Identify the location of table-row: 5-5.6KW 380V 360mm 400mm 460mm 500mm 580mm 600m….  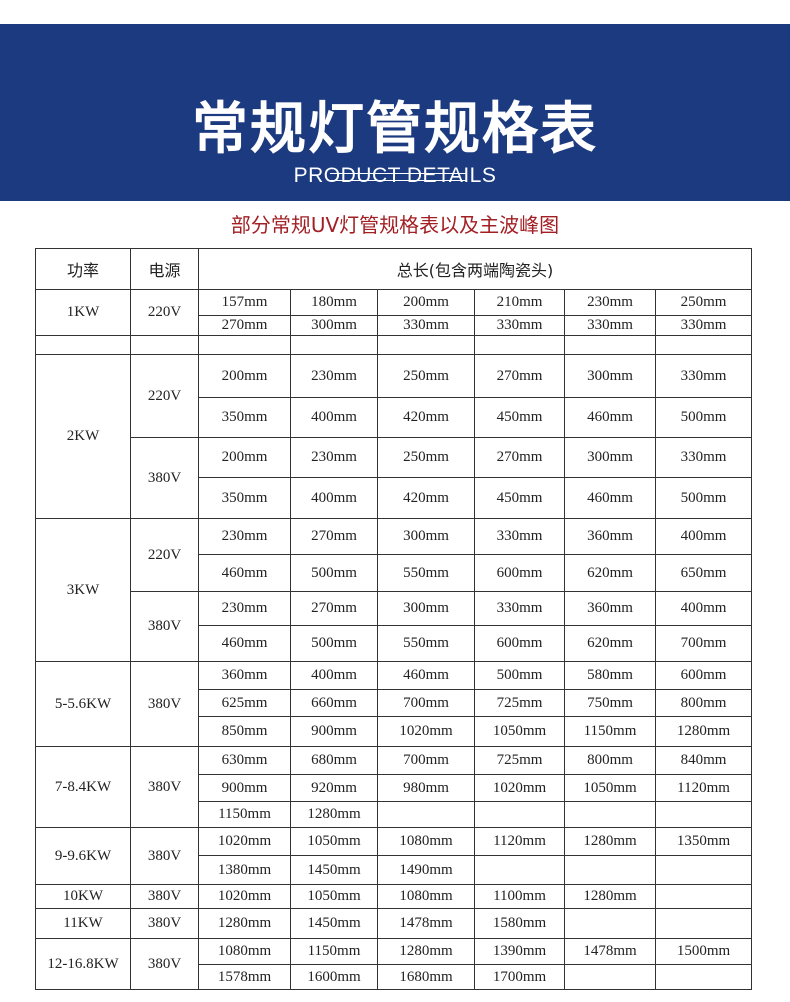
(394, 704).